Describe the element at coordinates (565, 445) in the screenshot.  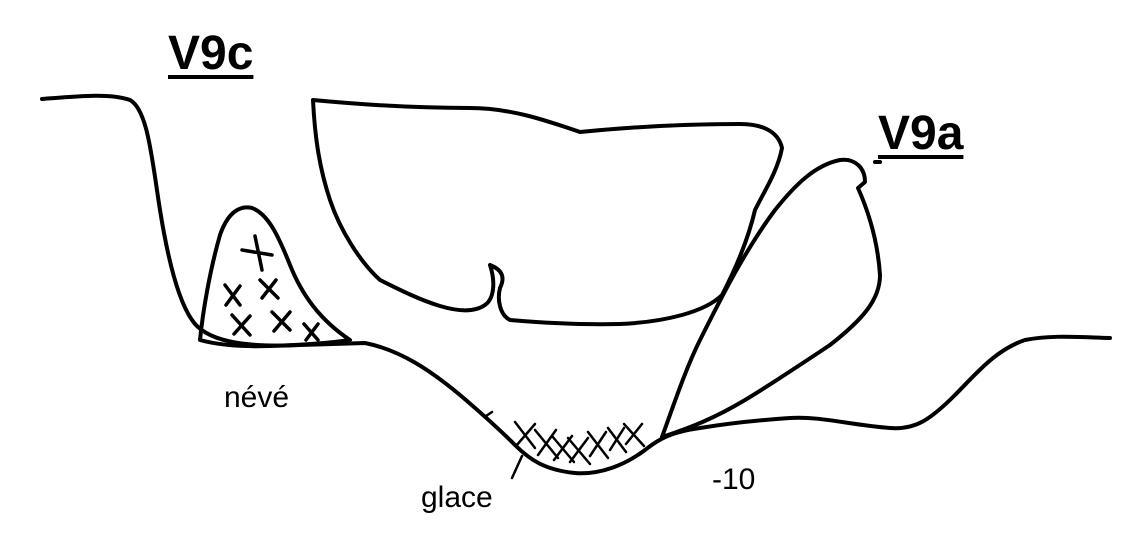
I see `glace-crosses` at that location.